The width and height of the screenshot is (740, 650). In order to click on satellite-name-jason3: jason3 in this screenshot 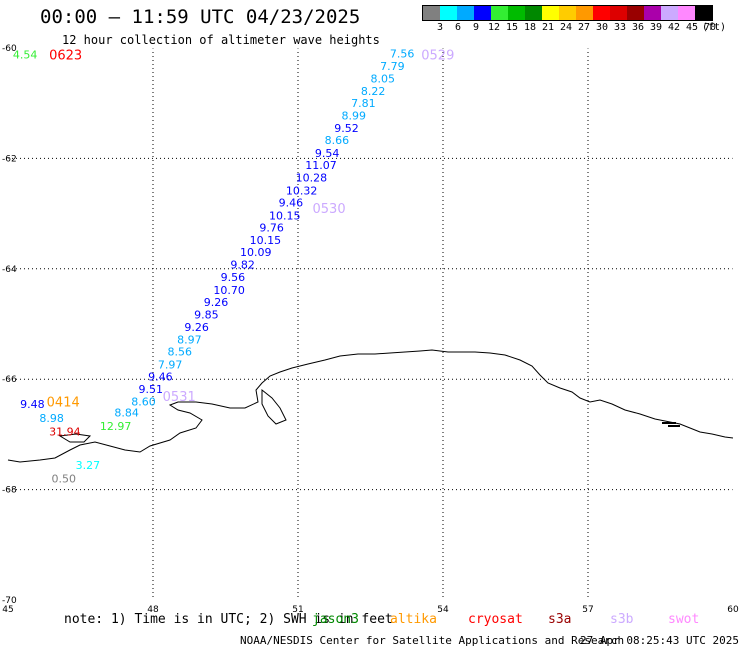, I will do `click(335, 619)`.